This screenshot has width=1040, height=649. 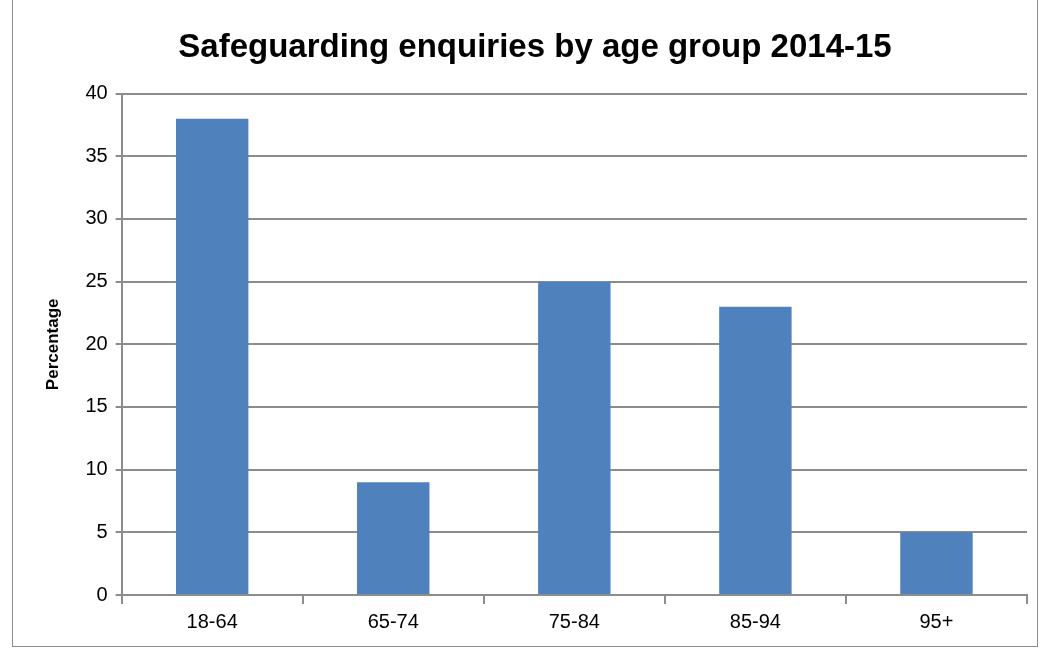 I want to click on y-tick-label: 0, so click(x=102, y=593).